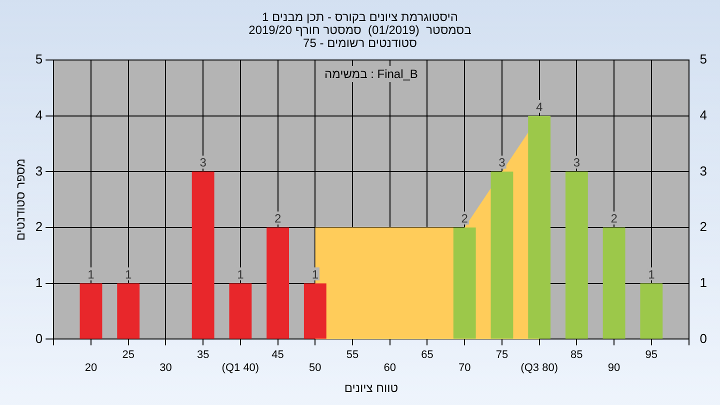  Describe the element at coordinates (39, 282) in the screenshot. I see `y-tick-label: 1` at that location.